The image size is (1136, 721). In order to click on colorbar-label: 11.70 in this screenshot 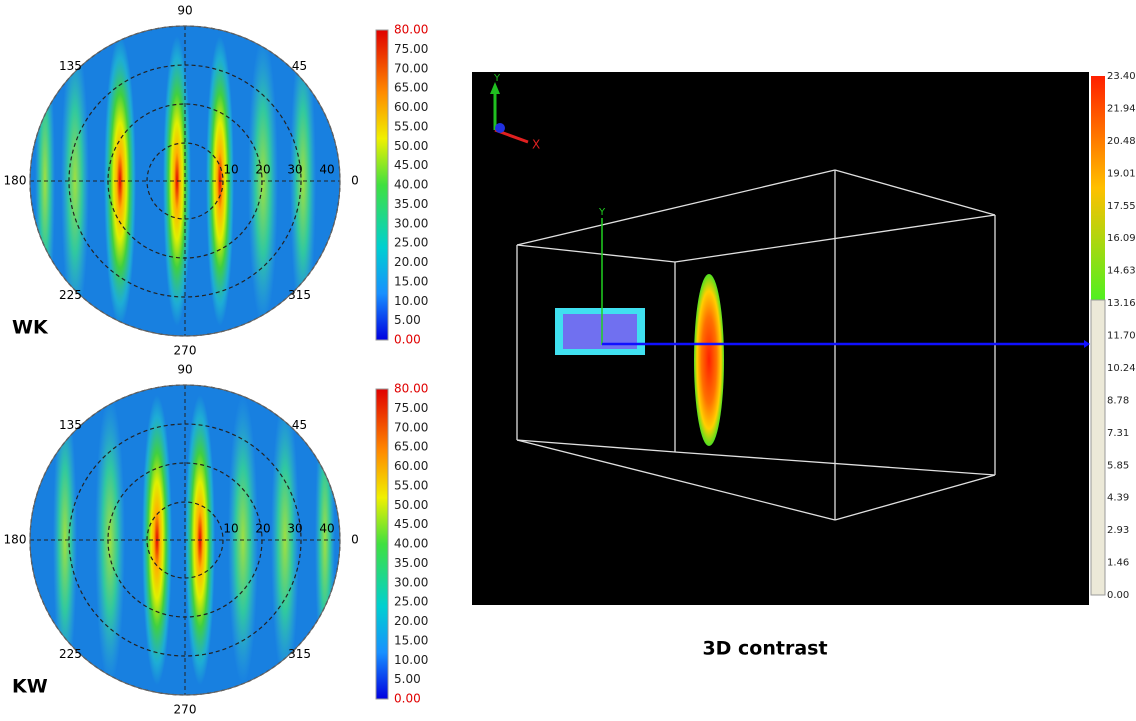, I will do `click(1121, 336)`.